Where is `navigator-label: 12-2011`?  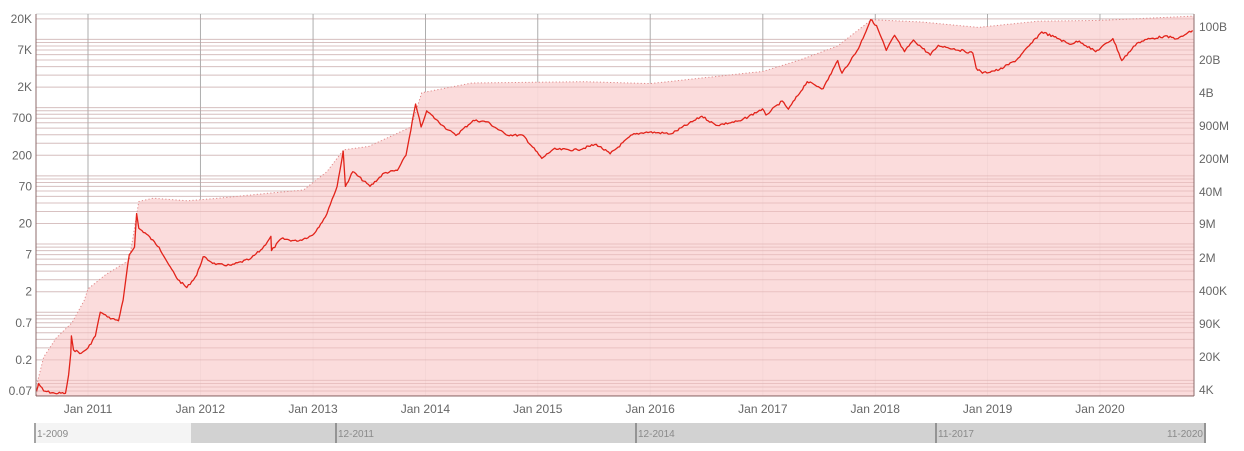 navigator-label: 12-2011 is located at coordinates (356, 434).